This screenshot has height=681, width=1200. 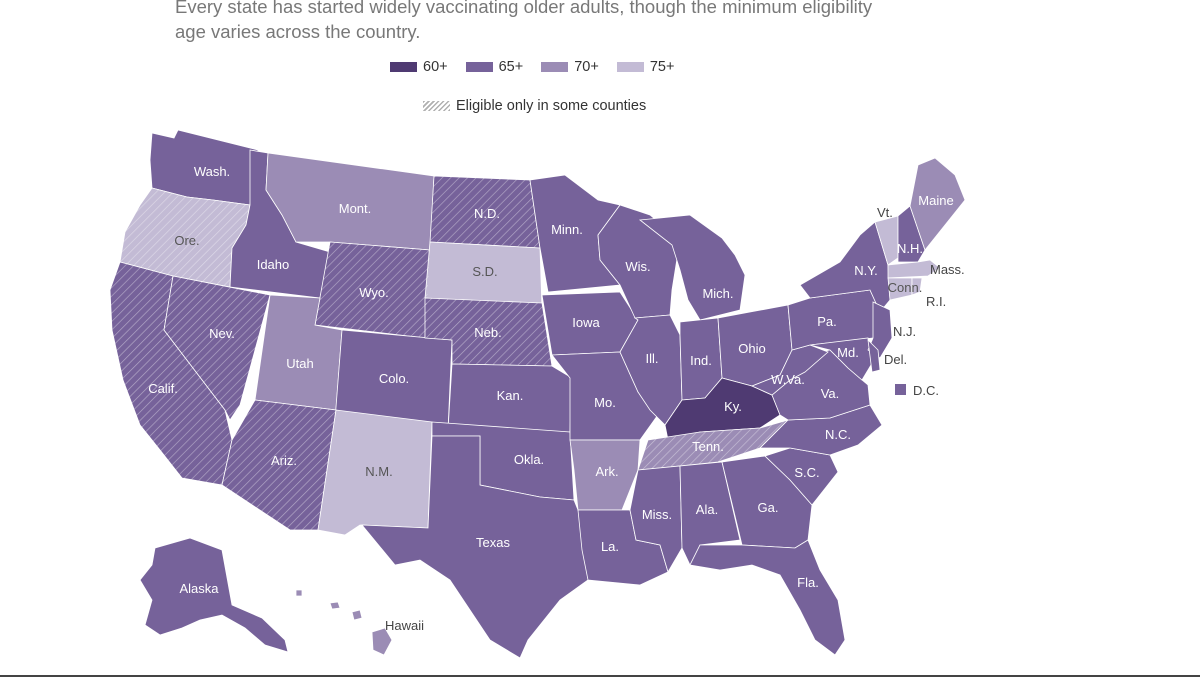 I want to click on label-miss: Miss., so click(x=657, y=514).